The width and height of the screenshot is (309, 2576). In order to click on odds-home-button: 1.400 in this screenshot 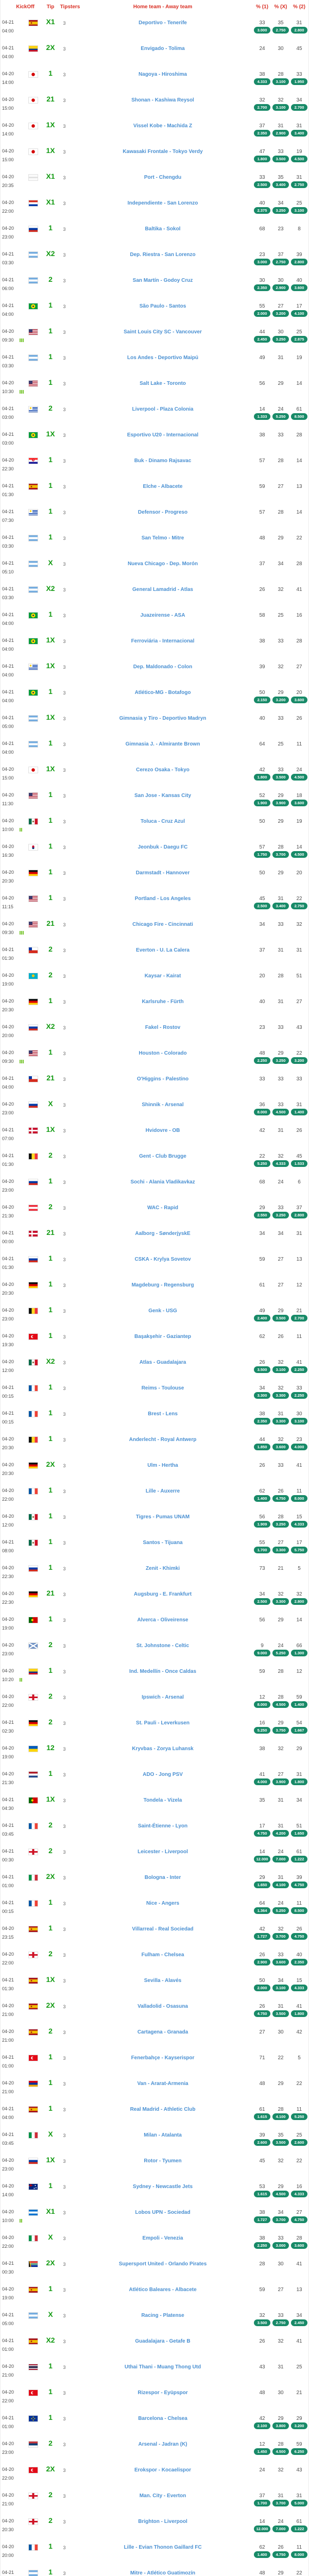, I will do `click(262, 2555)`.